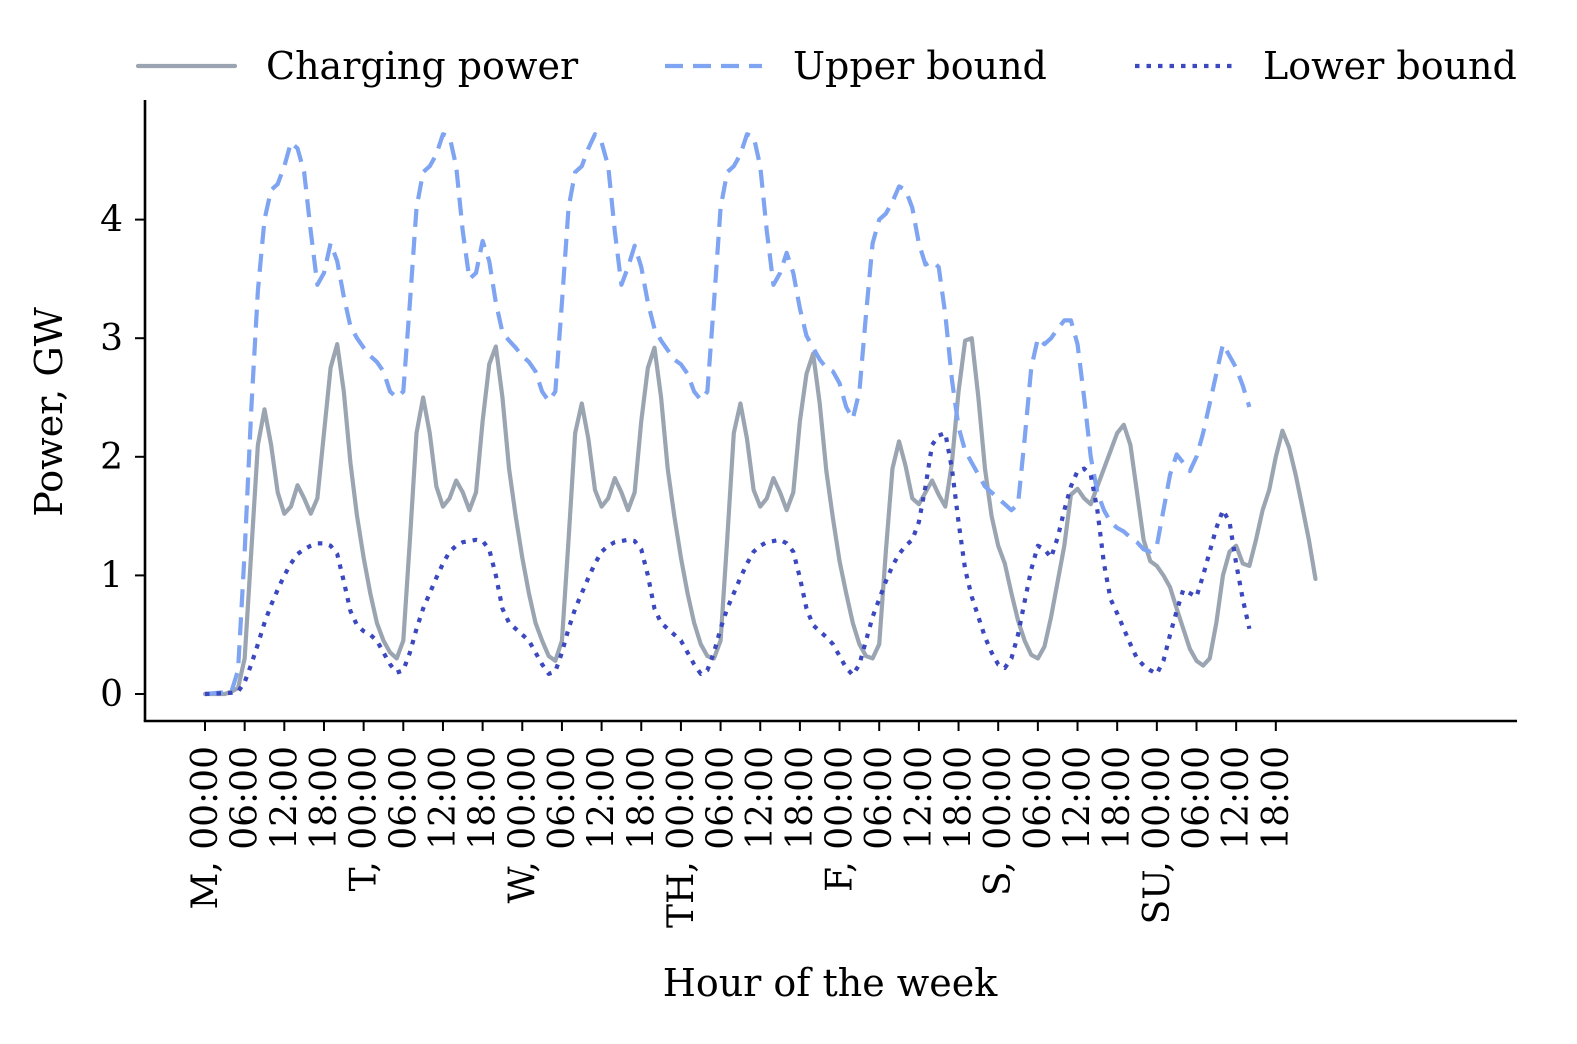 Image resolution: width=1577 pixels, height=1044 pixels. What do you see at coordinates (1157, 835) in the screenshot?
I see `x-tick-label: SU, 00:00` at bounding box center [1157, 835].